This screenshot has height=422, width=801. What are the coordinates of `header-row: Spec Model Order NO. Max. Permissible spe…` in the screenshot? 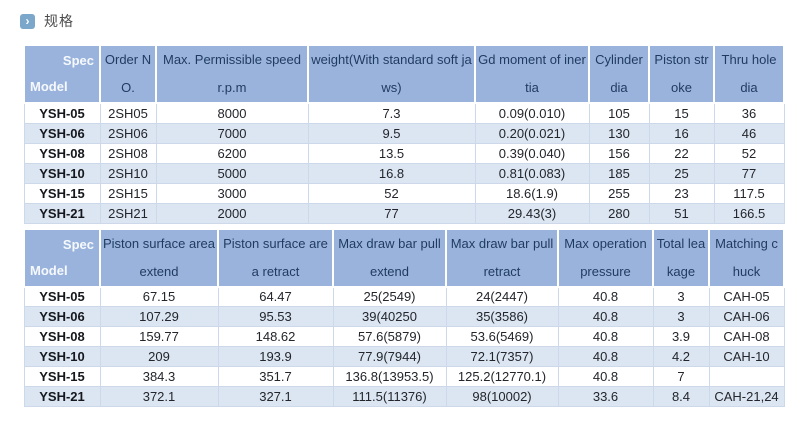 It's located at (404, 74).